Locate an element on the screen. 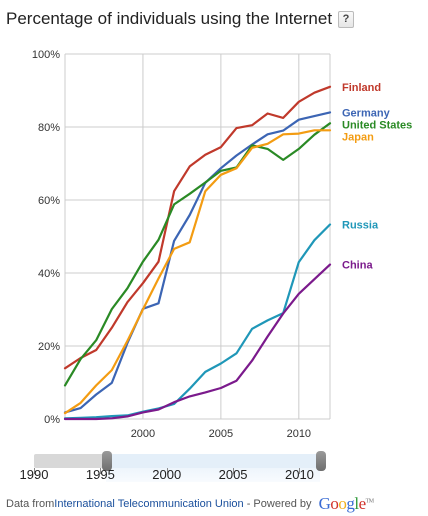  slider-year-label: 1995 is located at coordinates (100, 474).